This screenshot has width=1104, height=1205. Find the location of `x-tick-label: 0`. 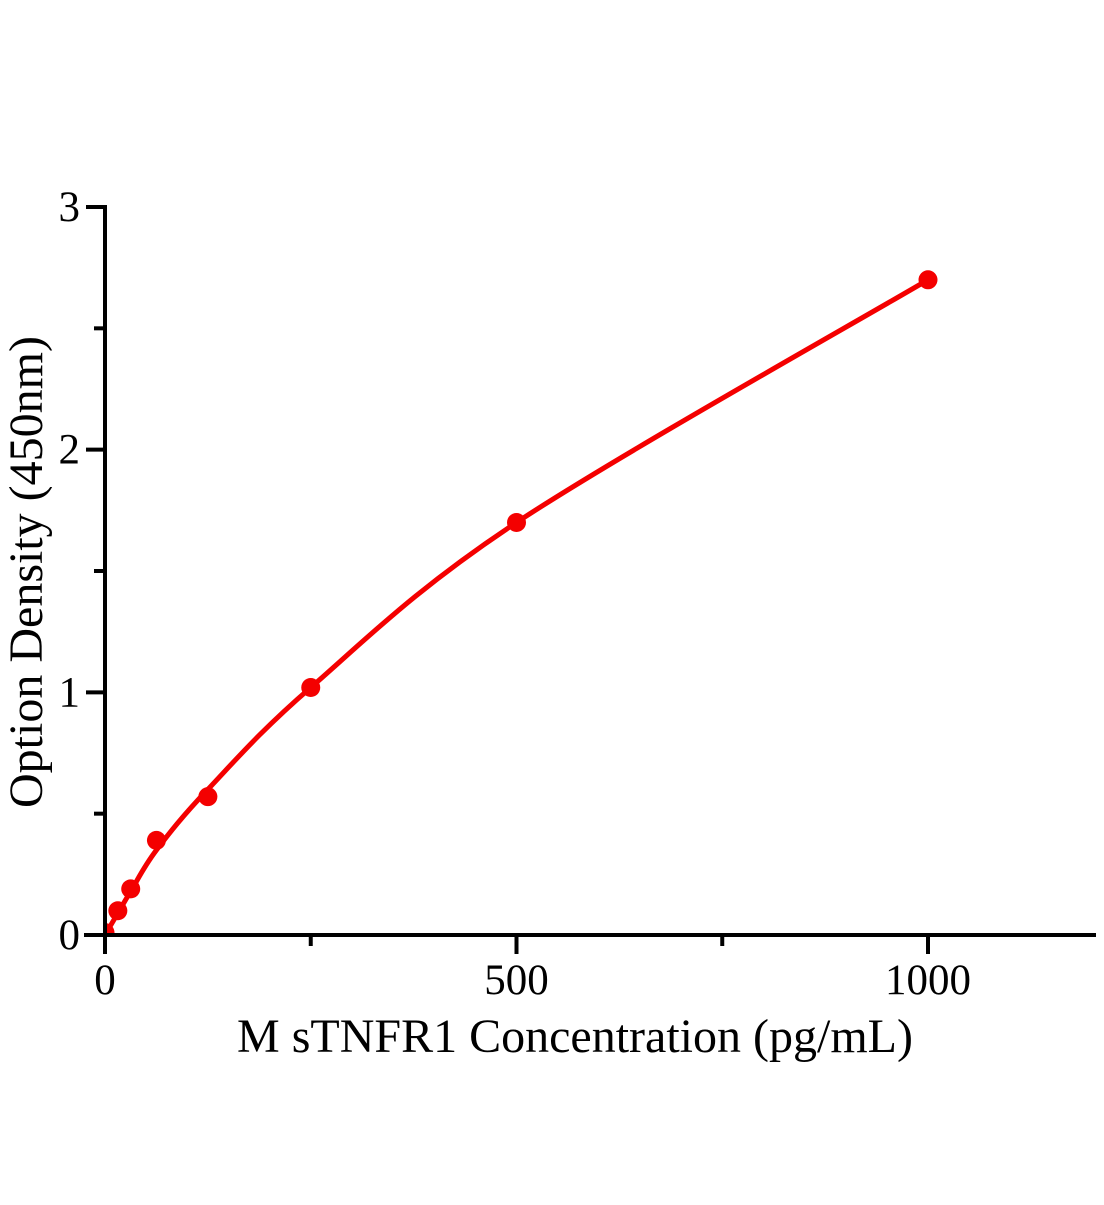

x-tick-label: 0 is located at coordinates (105, 980).